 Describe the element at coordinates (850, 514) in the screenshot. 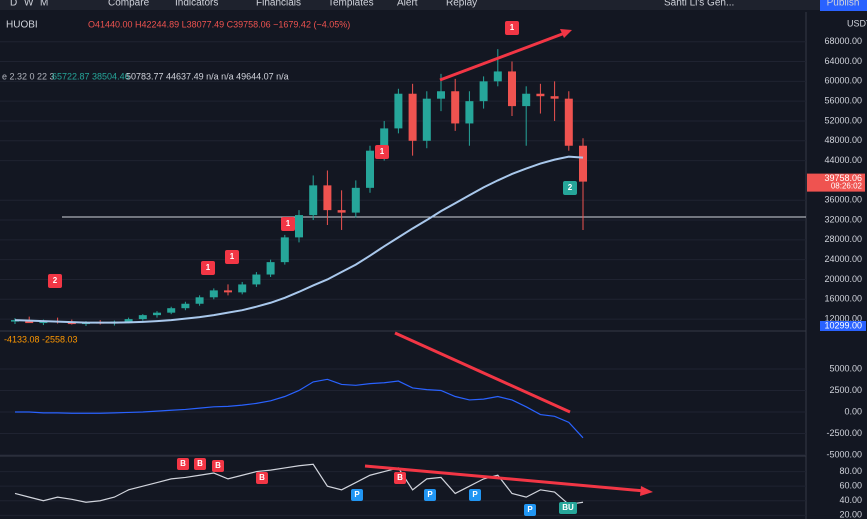

I see `y-tick-label: 20.00` at that location.